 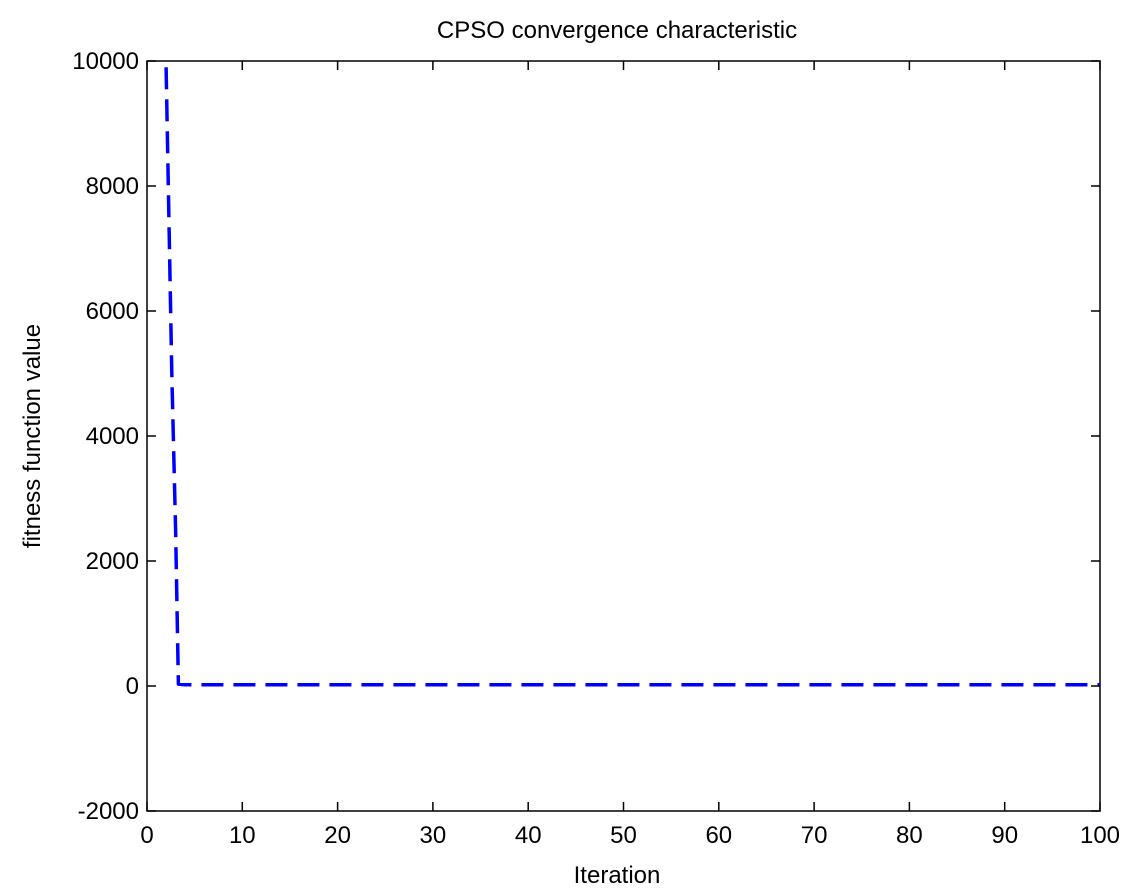 What do you see at coordinates (132, 686) in the screenshot?
I see `y-tick-label: 0` at bounding box center [132, 686].